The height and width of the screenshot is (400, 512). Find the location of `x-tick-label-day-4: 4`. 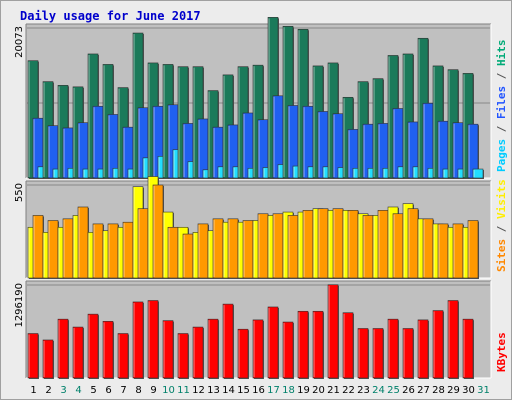

x-tick-label-day-4: 4 is located at coordinates (78, 390).